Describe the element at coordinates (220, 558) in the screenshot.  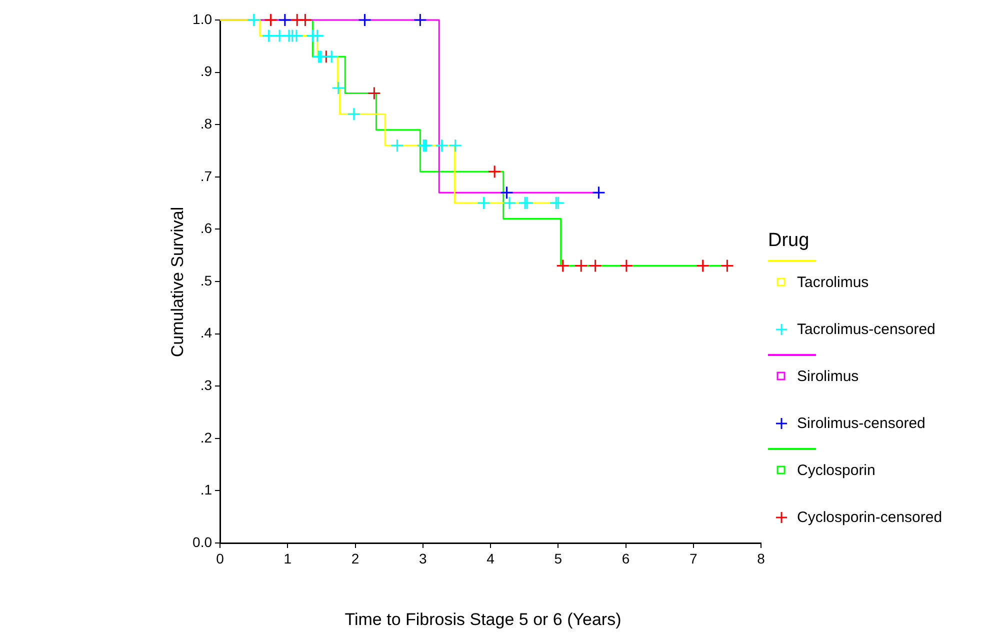
I see `x-tick-label: 0` at that location.